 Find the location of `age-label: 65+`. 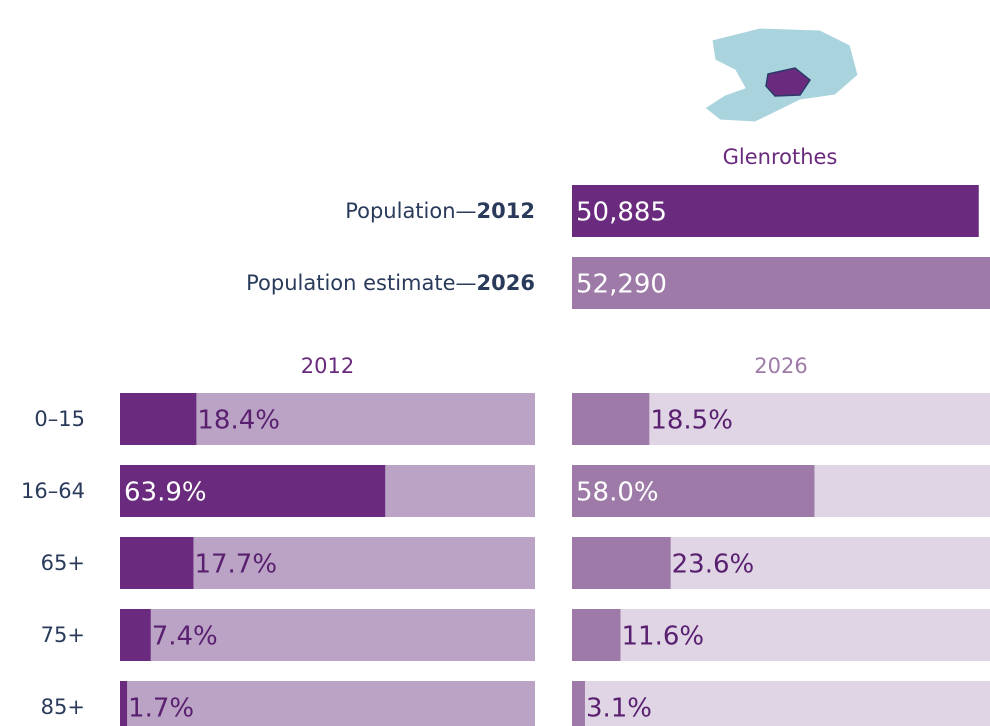

age-label: 65+ is located at coordinates (63, 563).